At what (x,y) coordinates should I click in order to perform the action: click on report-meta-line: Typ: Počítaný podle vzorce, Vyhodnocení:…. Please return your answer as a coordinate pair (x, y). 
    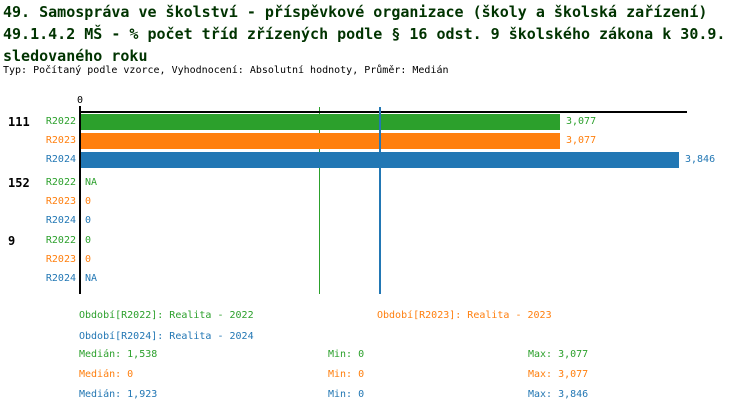
    Looking at the image, I should click on (226, 70).